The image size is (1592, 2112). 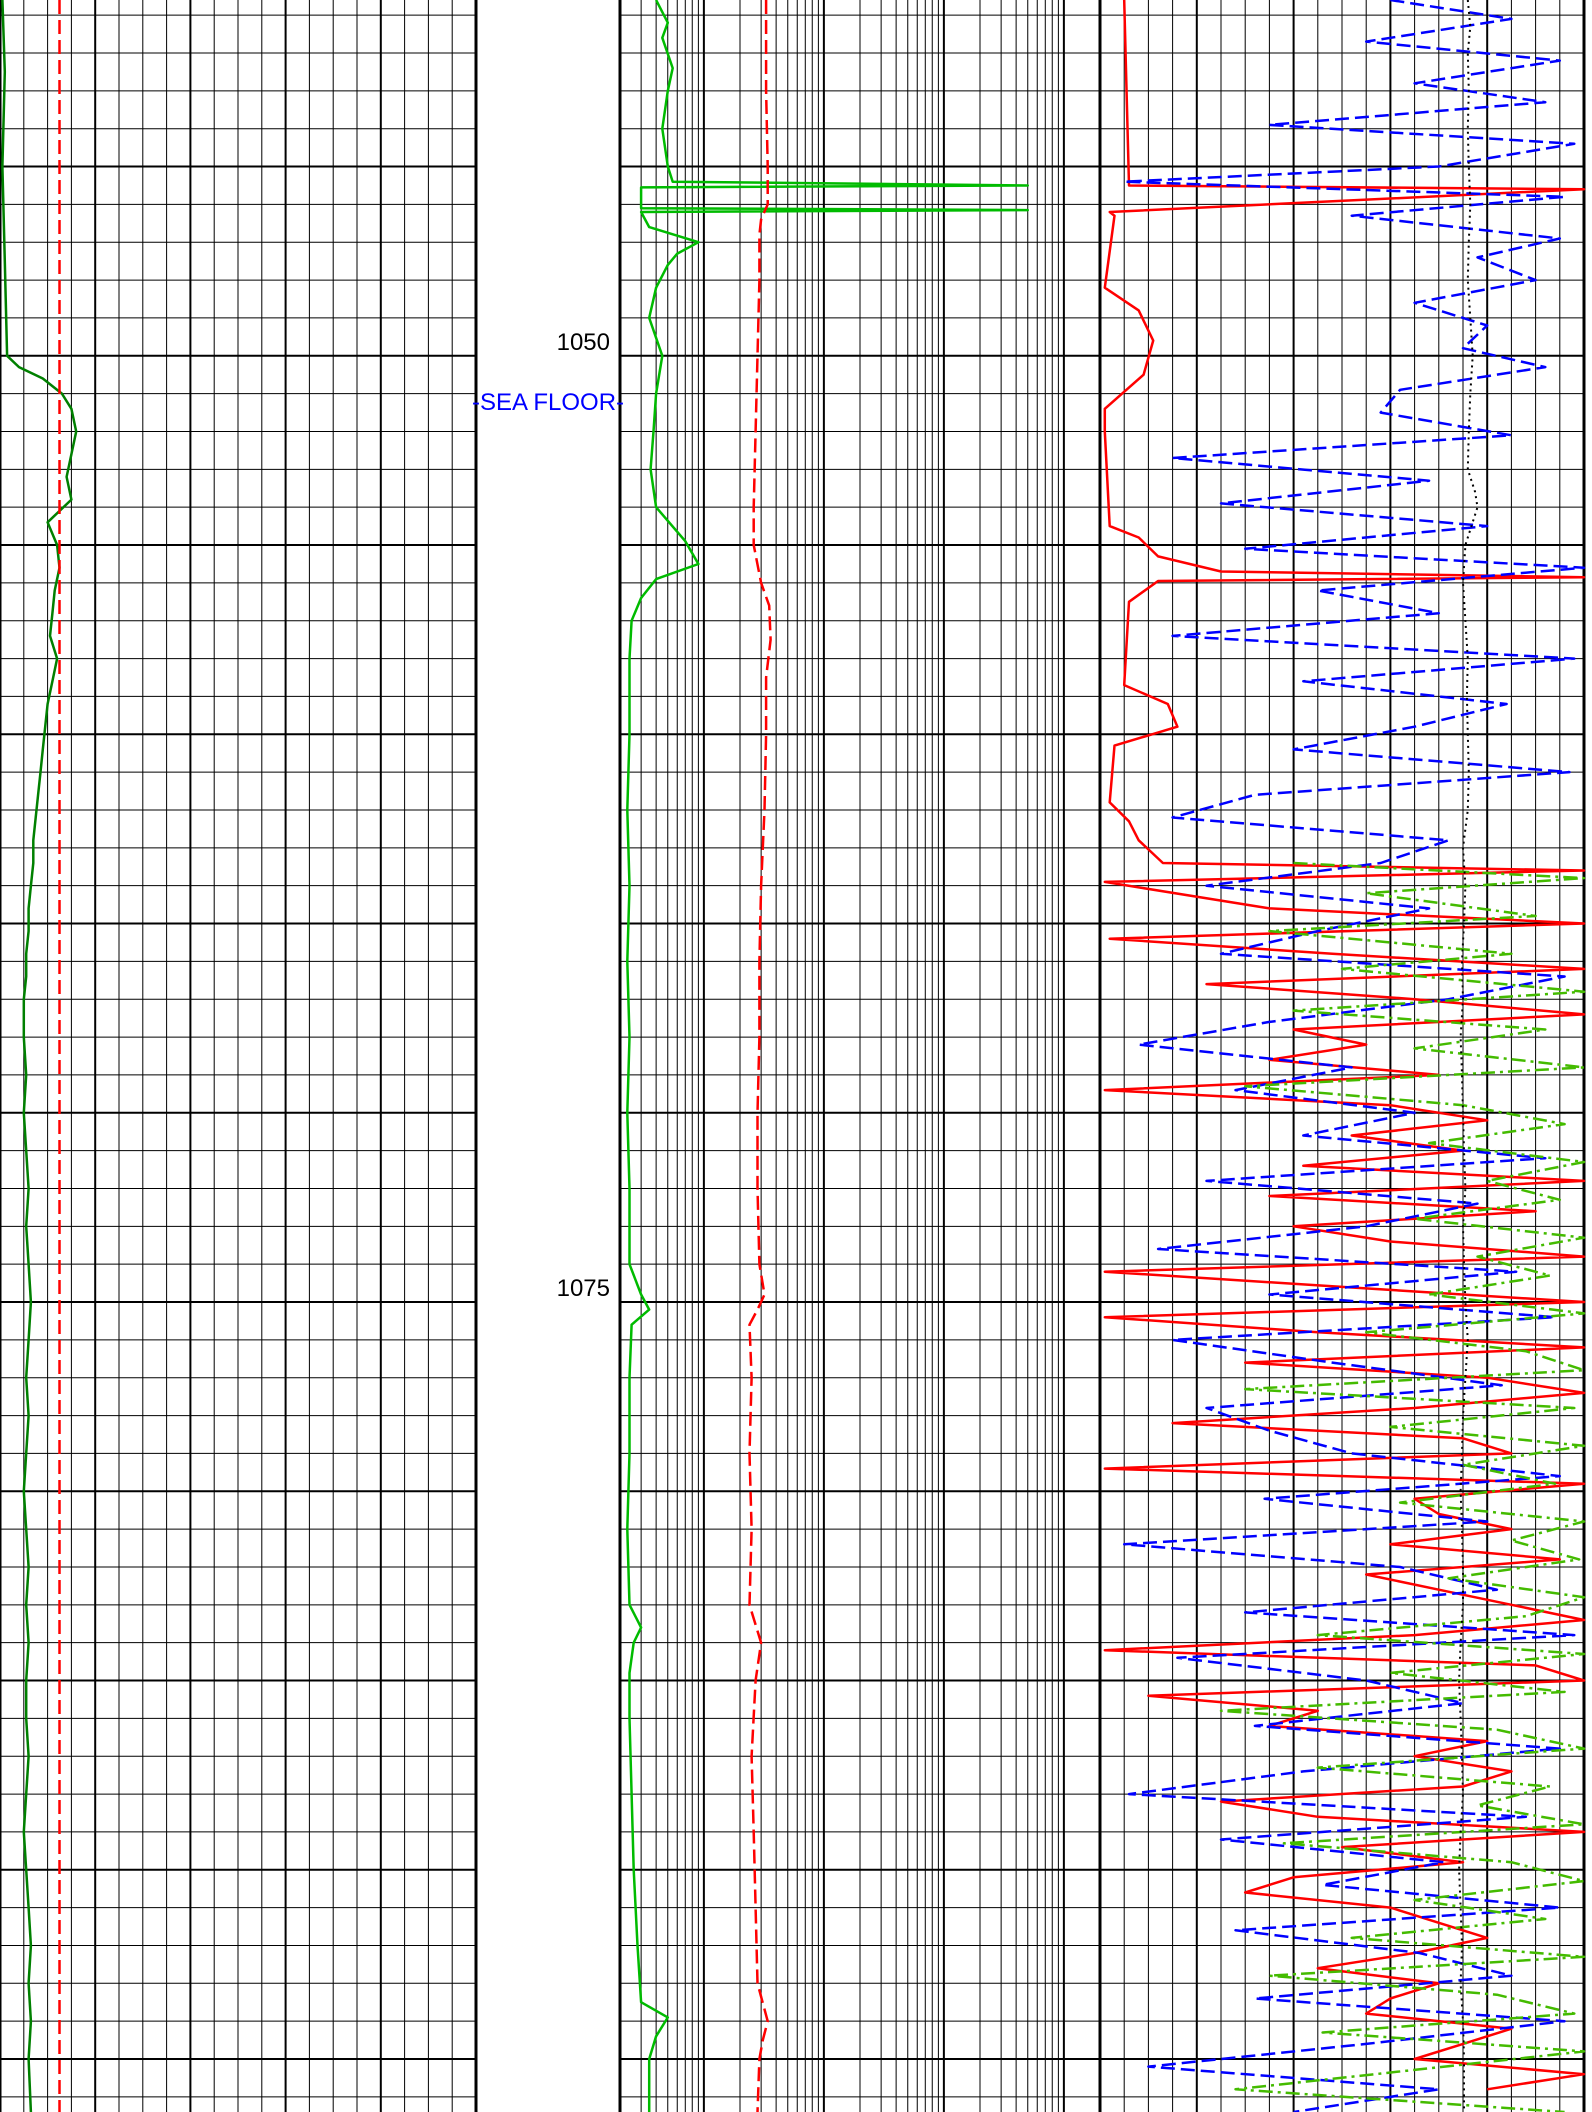 I want to click on curve-track3-green-dashdot, so click(x=1402, y=1486).